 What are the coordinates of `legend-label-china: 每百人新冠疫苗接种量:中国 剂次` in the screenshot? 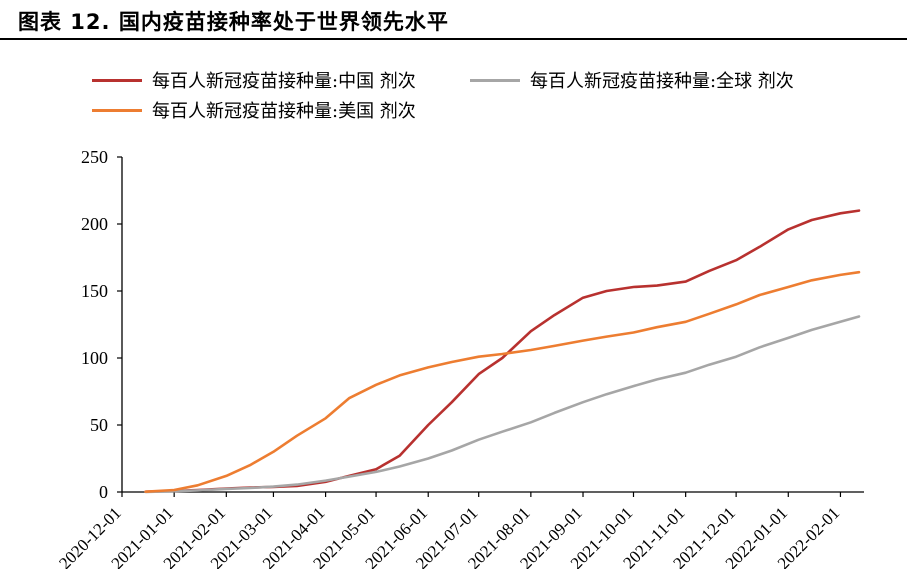 It's located at (284, 81).